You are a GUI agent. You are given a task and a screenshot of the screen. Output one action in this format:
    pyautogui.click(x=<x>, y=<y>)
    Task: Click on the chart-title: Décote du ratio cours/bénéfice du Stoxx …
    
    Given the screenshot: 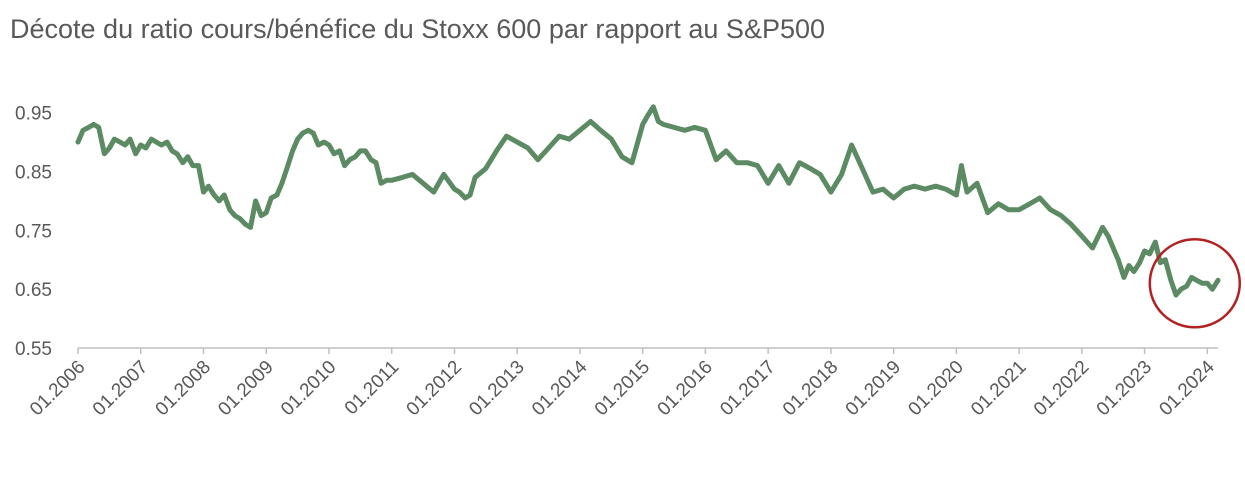 What is the action you would take?
    pyautogui.click(x=418, y=29)
    